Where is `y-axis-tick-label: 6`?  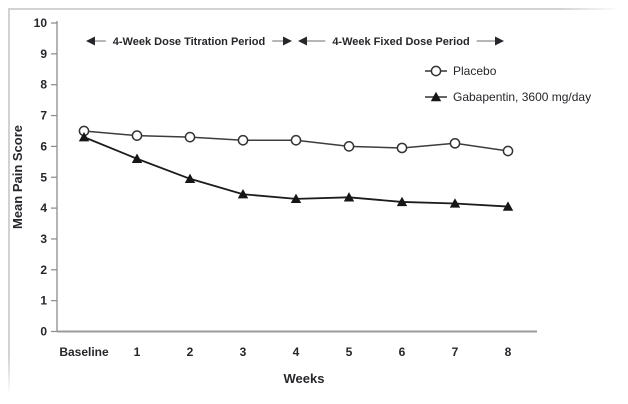 y-axis-tick-label: 6 is located at coordinates (43, 146).